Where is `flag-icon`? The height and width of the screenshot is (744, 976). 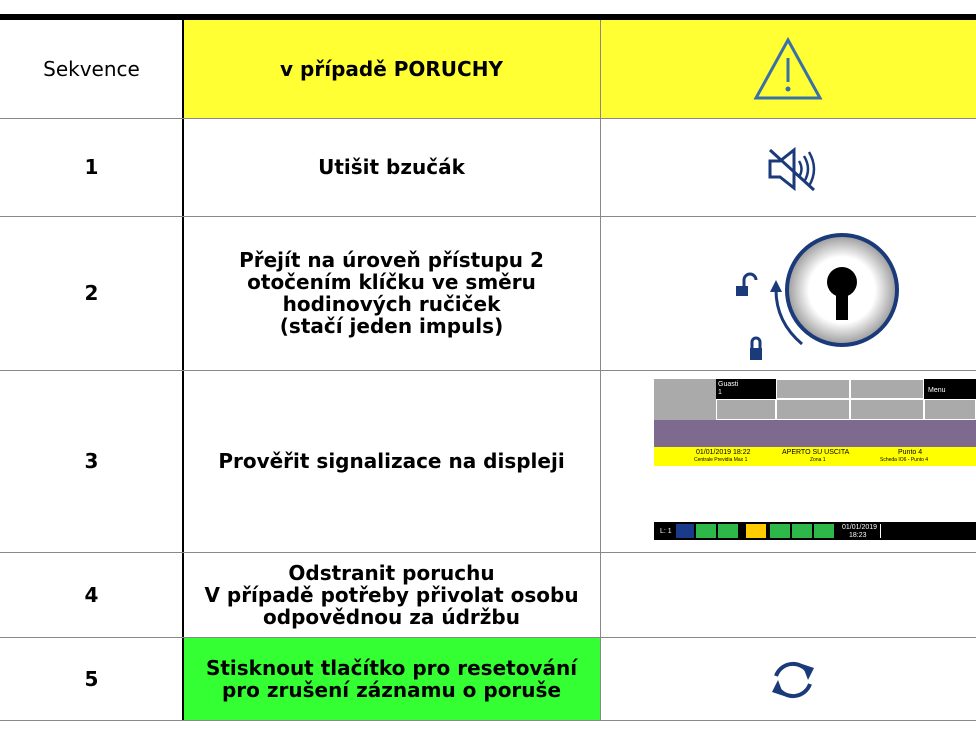
flag-icon is located at coordinates (685, 531).